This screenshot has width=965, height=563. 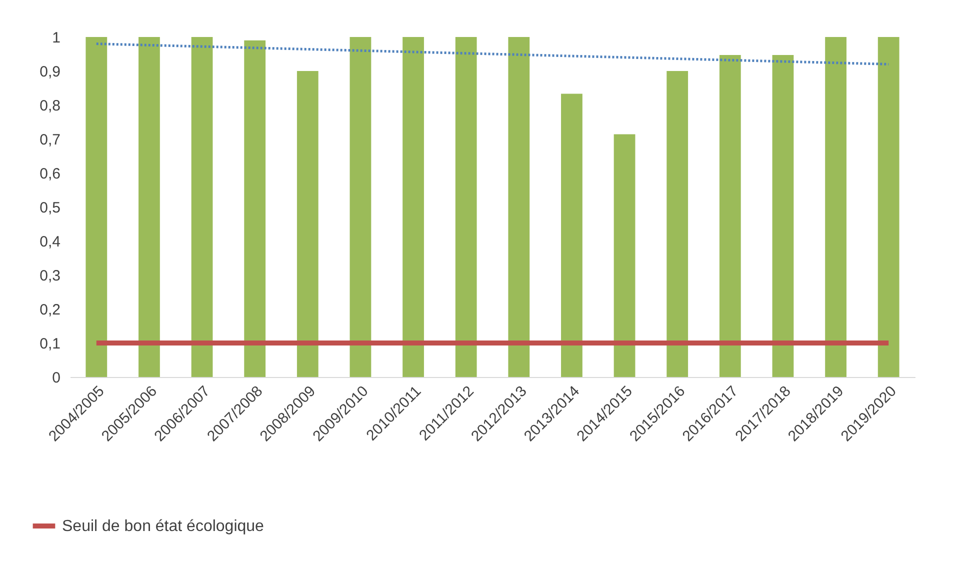 What do you see at coordinates (50, 276) in the screenshot?
I see `y-tick-label: 0,3` at bounding box center [50, 276].